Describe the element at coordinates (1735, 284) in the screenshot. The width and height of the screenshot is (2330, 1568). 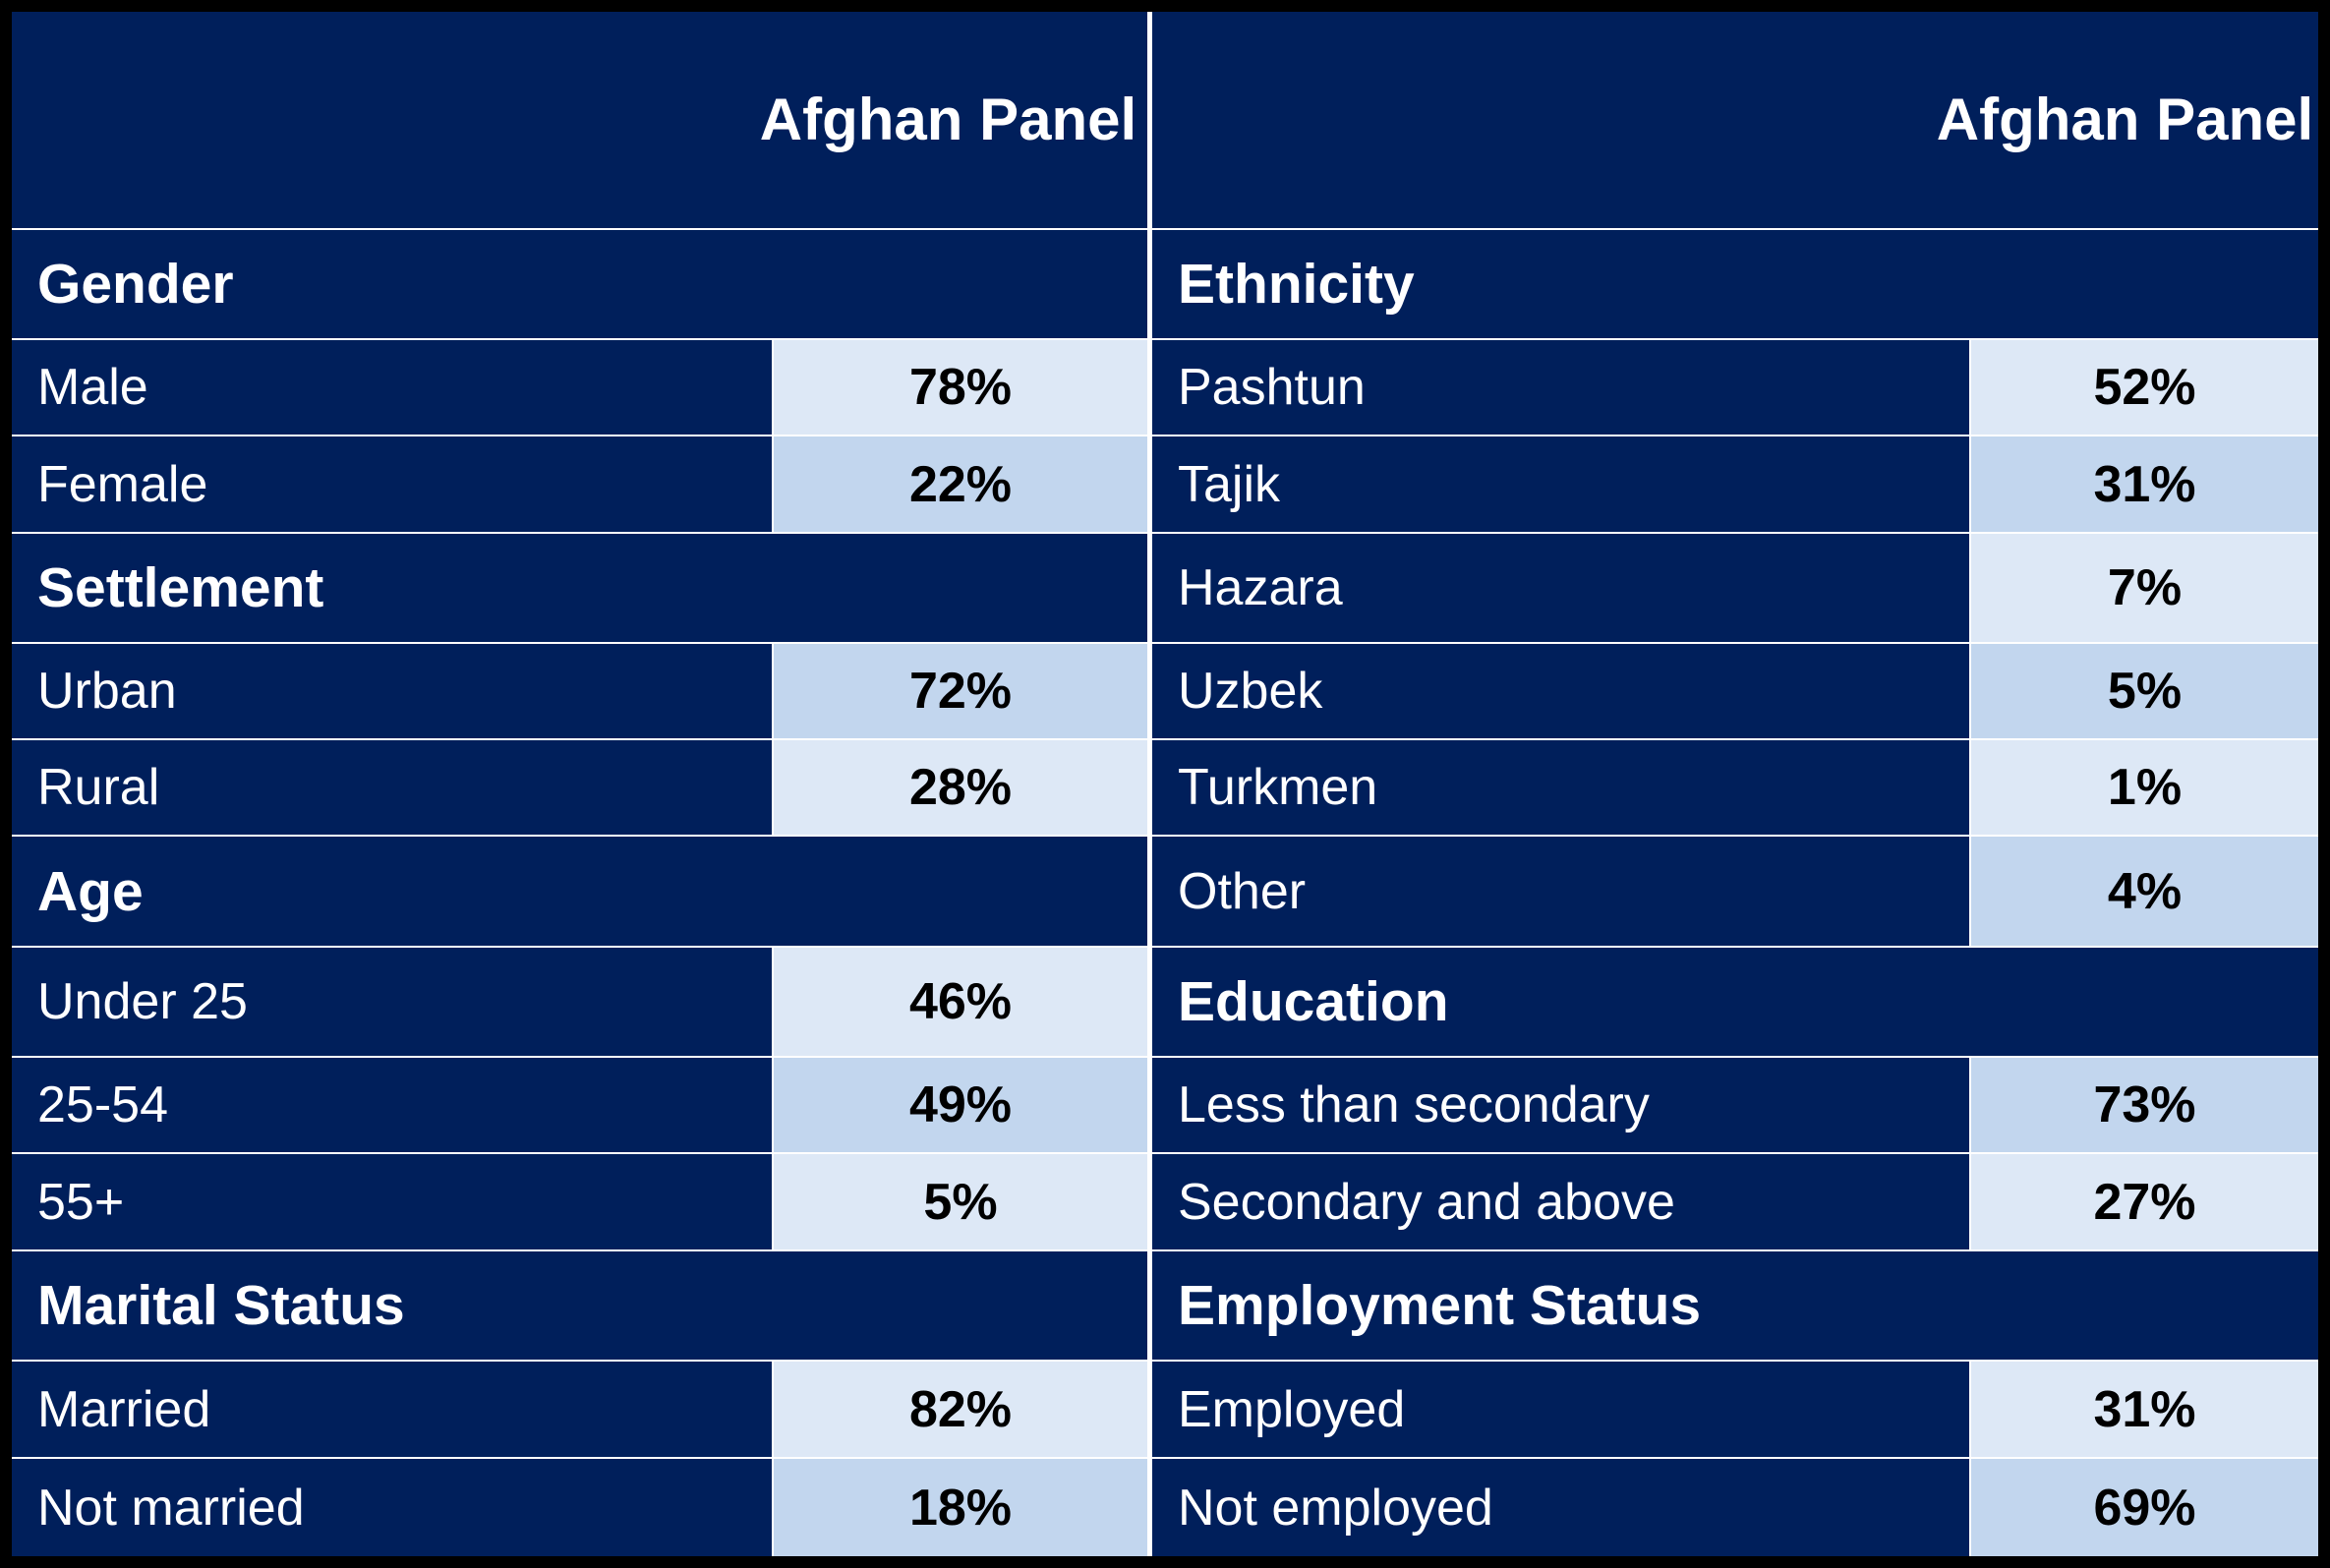
I see `section-ethnicity: Ethnicity` at that location.